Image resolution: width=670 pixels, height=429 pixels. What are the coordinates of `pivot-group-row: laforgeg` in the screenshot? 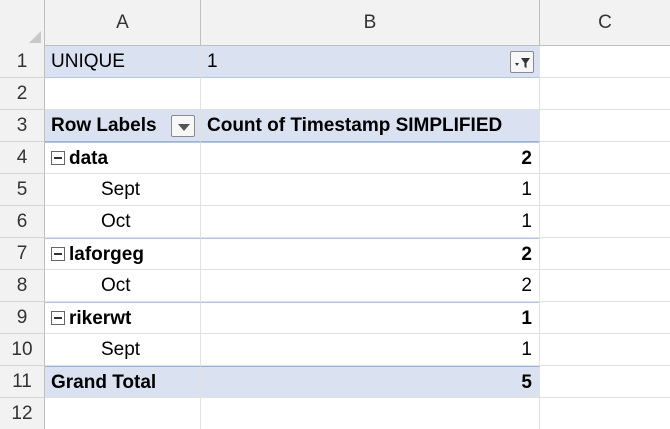 It's located at (123, 254).